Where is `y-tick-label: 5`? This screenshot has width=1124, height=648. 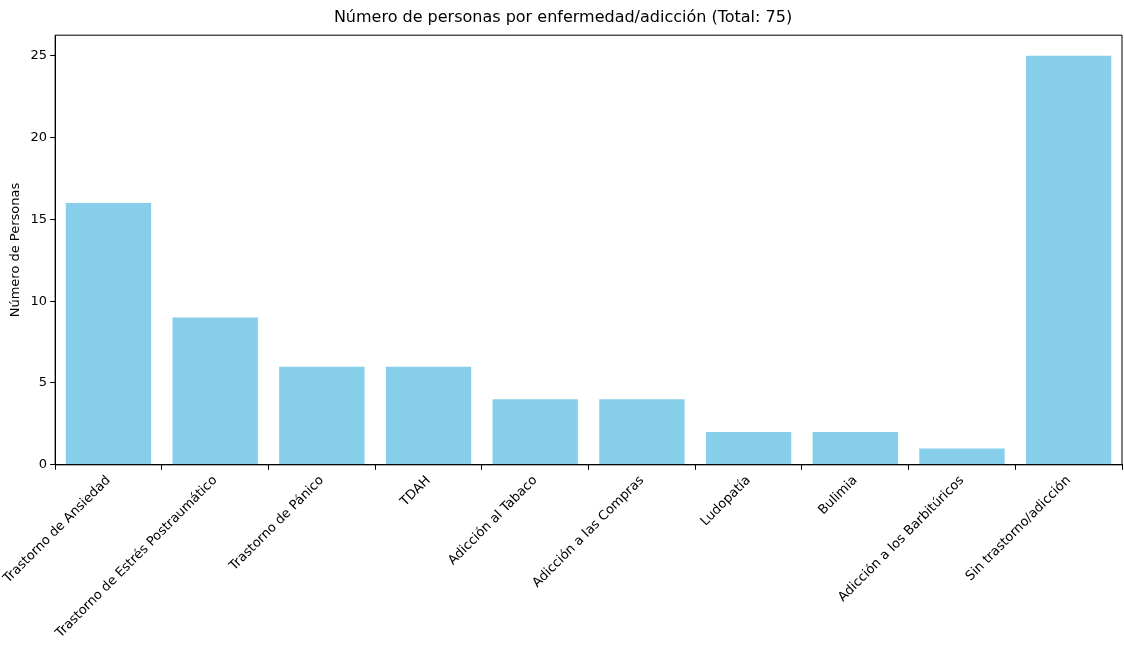 y-tick-label: 5 is located at coordinates (43, 382).